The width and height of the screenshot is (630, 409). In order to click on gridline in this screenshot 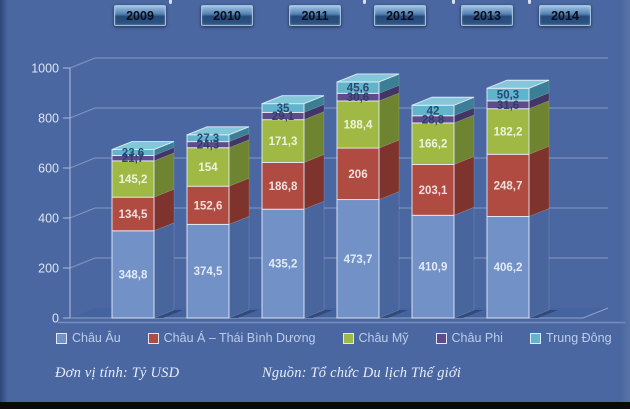, I will do `click(338, 63)`.